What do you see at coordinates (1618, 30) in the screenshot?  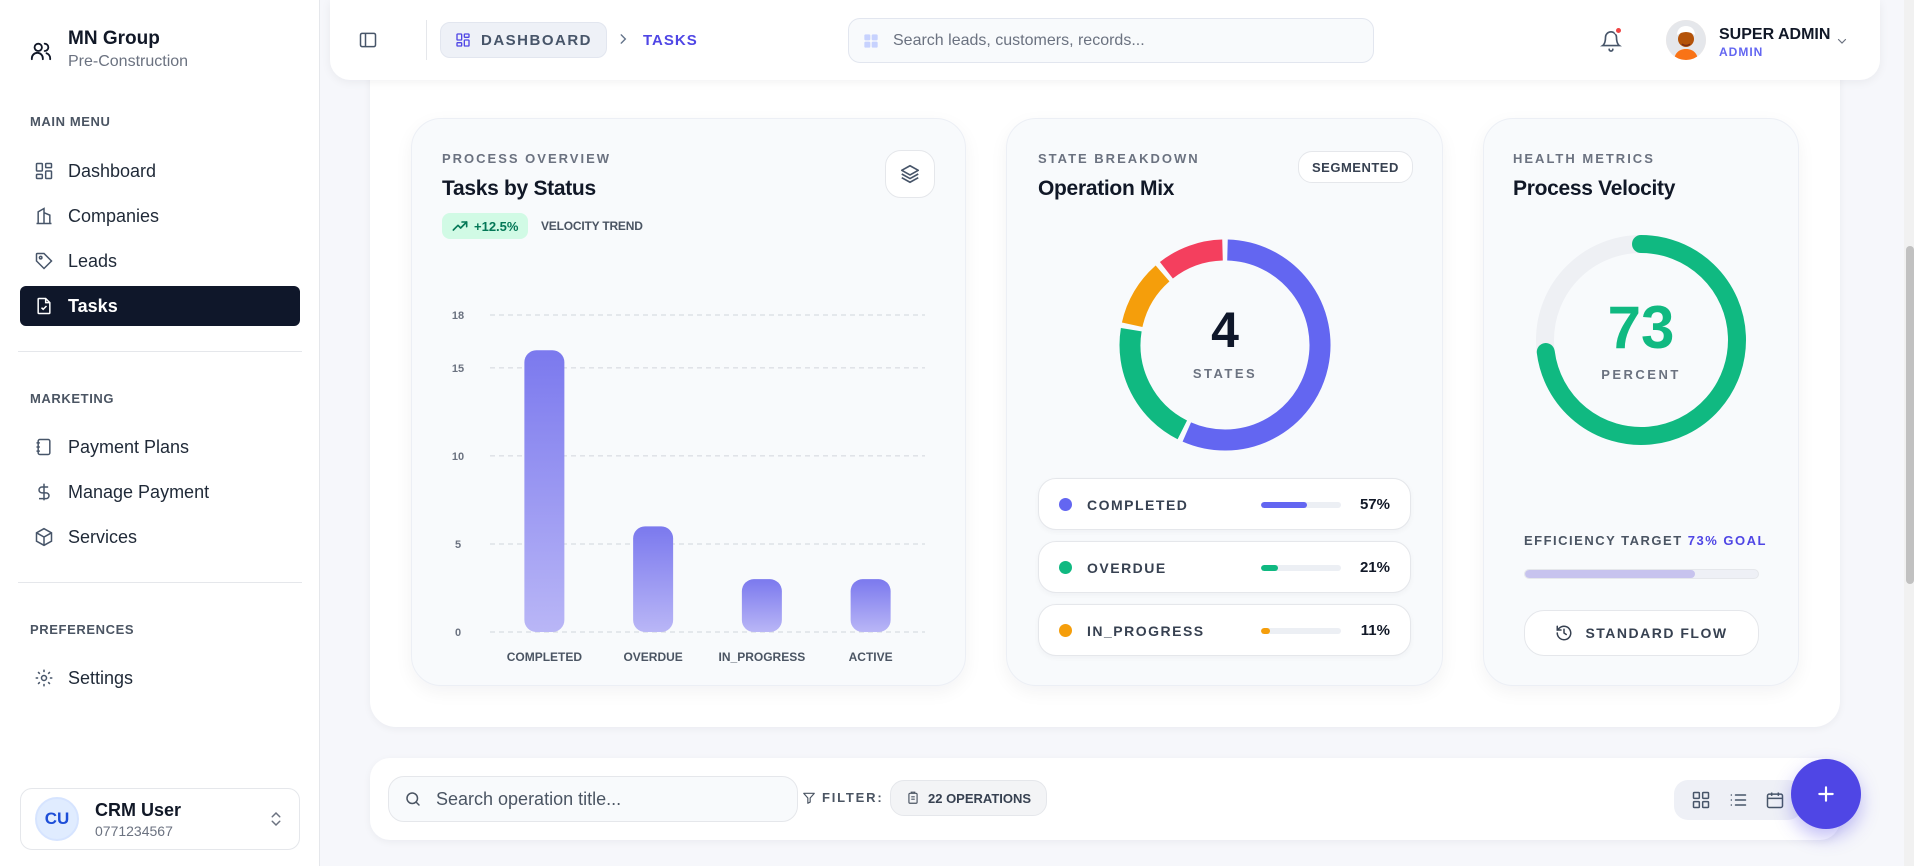 I see `notification-dot` at bounding box center [1618, 30].